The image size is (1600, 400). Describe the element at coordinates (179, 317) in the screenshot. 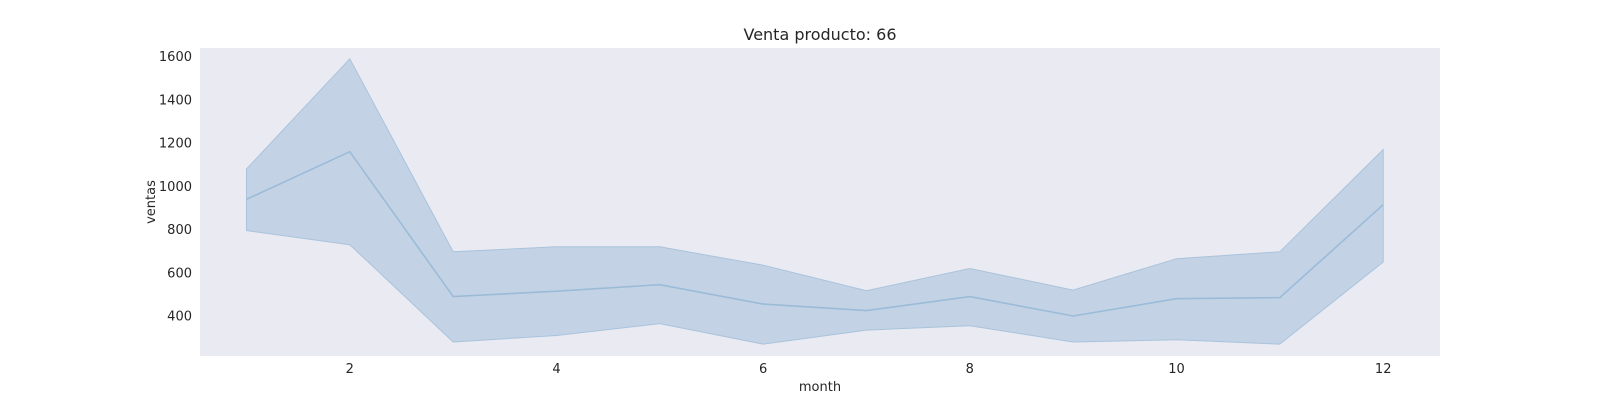

I see `y-tick-label: 400` at that location.